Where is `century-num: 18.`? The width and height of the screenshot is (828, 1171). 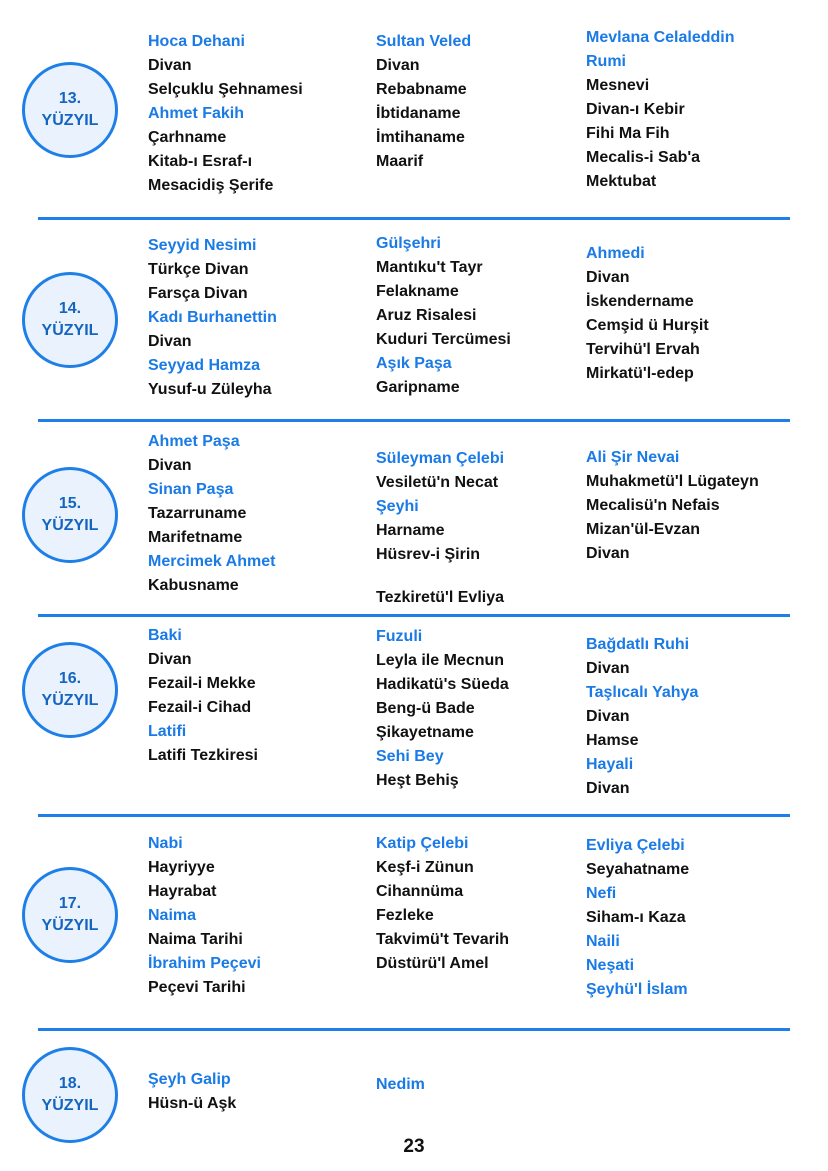
century-num: 18. is located at coordinates (70, 1083).